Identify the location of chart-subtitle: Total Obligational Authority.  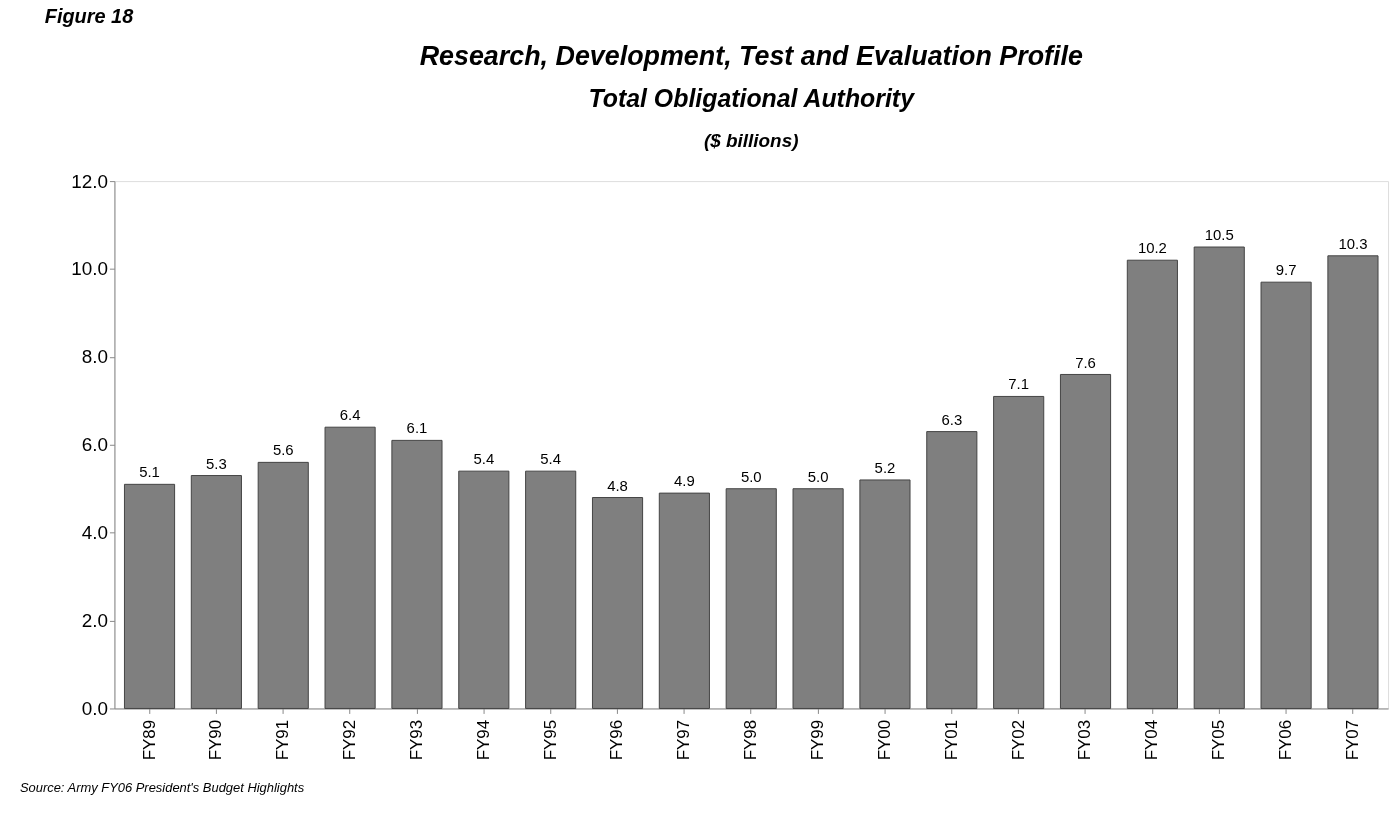
(752, 98).